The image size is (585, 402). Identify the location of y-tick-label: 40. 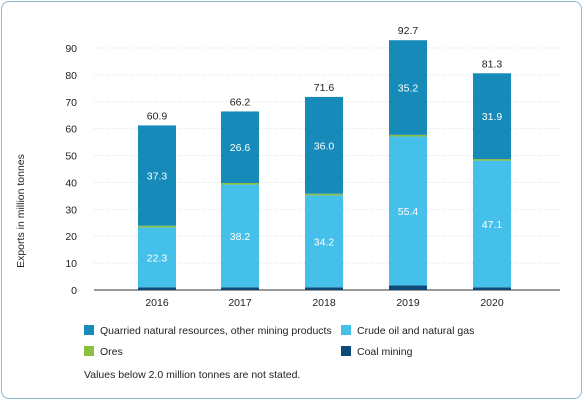
(71, 183).